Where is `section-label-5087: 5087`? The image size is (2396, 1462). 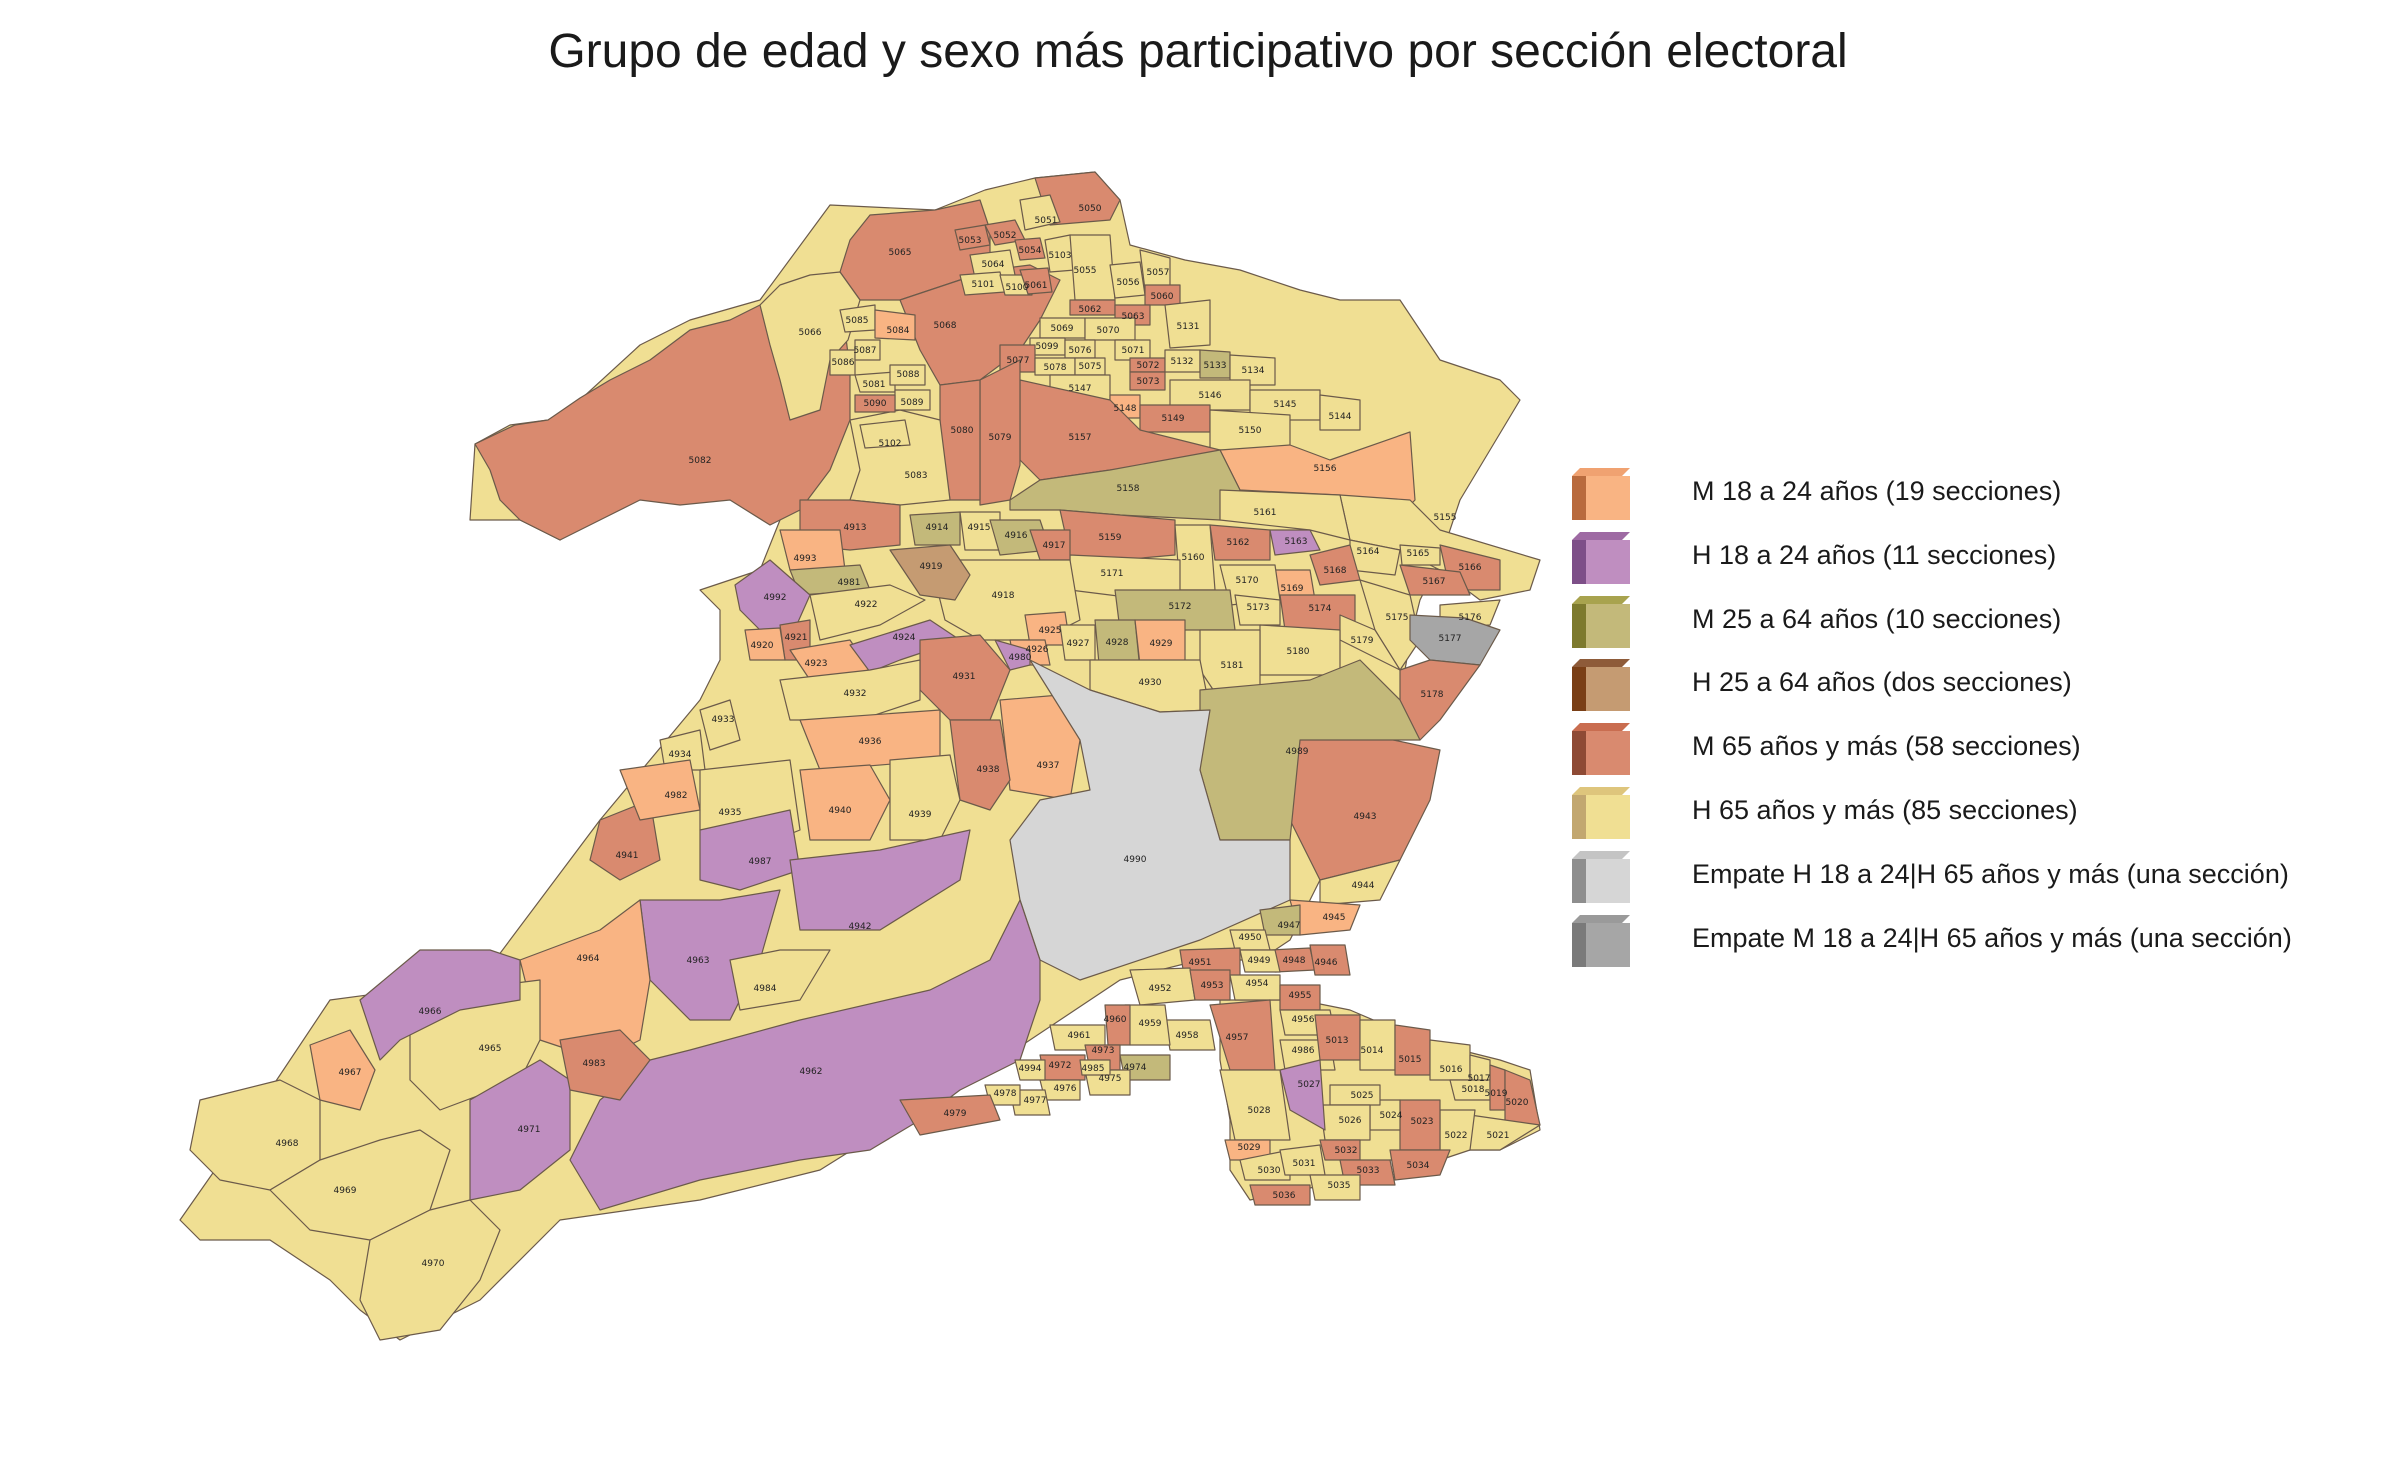
section-label-5087: 5087 is located at coordinates (865, 351).